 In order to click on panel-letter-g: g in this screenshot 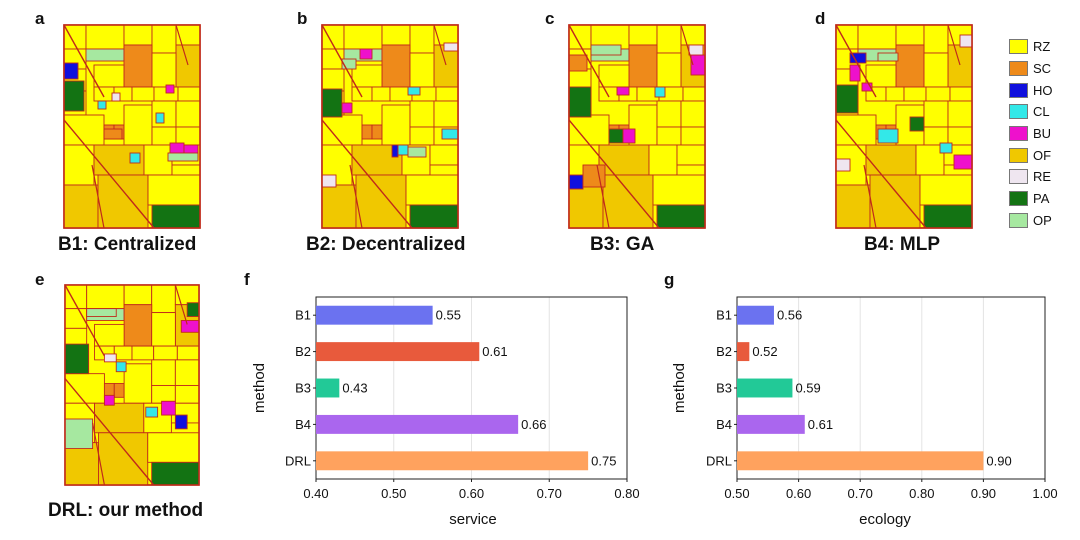, I will do `click(669, 279)`.